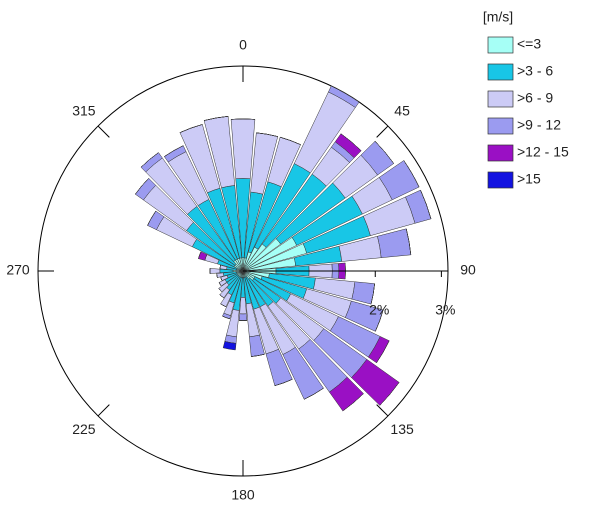 This screenshot has width=597, height=509. What do you see at coordinates (468, 270) in the screenshot?
I see `angle-label: 90` at bounding box center [468, 270].